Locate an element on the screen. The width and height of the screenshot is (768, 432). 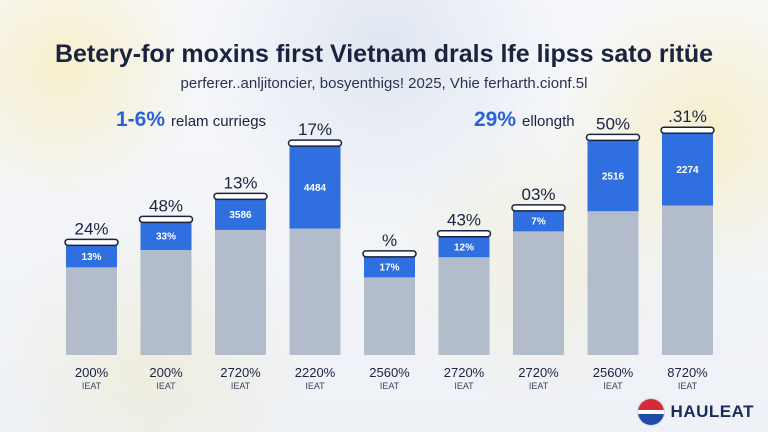
stat-left-value: 1-6% is located at coordinates (141, 119).